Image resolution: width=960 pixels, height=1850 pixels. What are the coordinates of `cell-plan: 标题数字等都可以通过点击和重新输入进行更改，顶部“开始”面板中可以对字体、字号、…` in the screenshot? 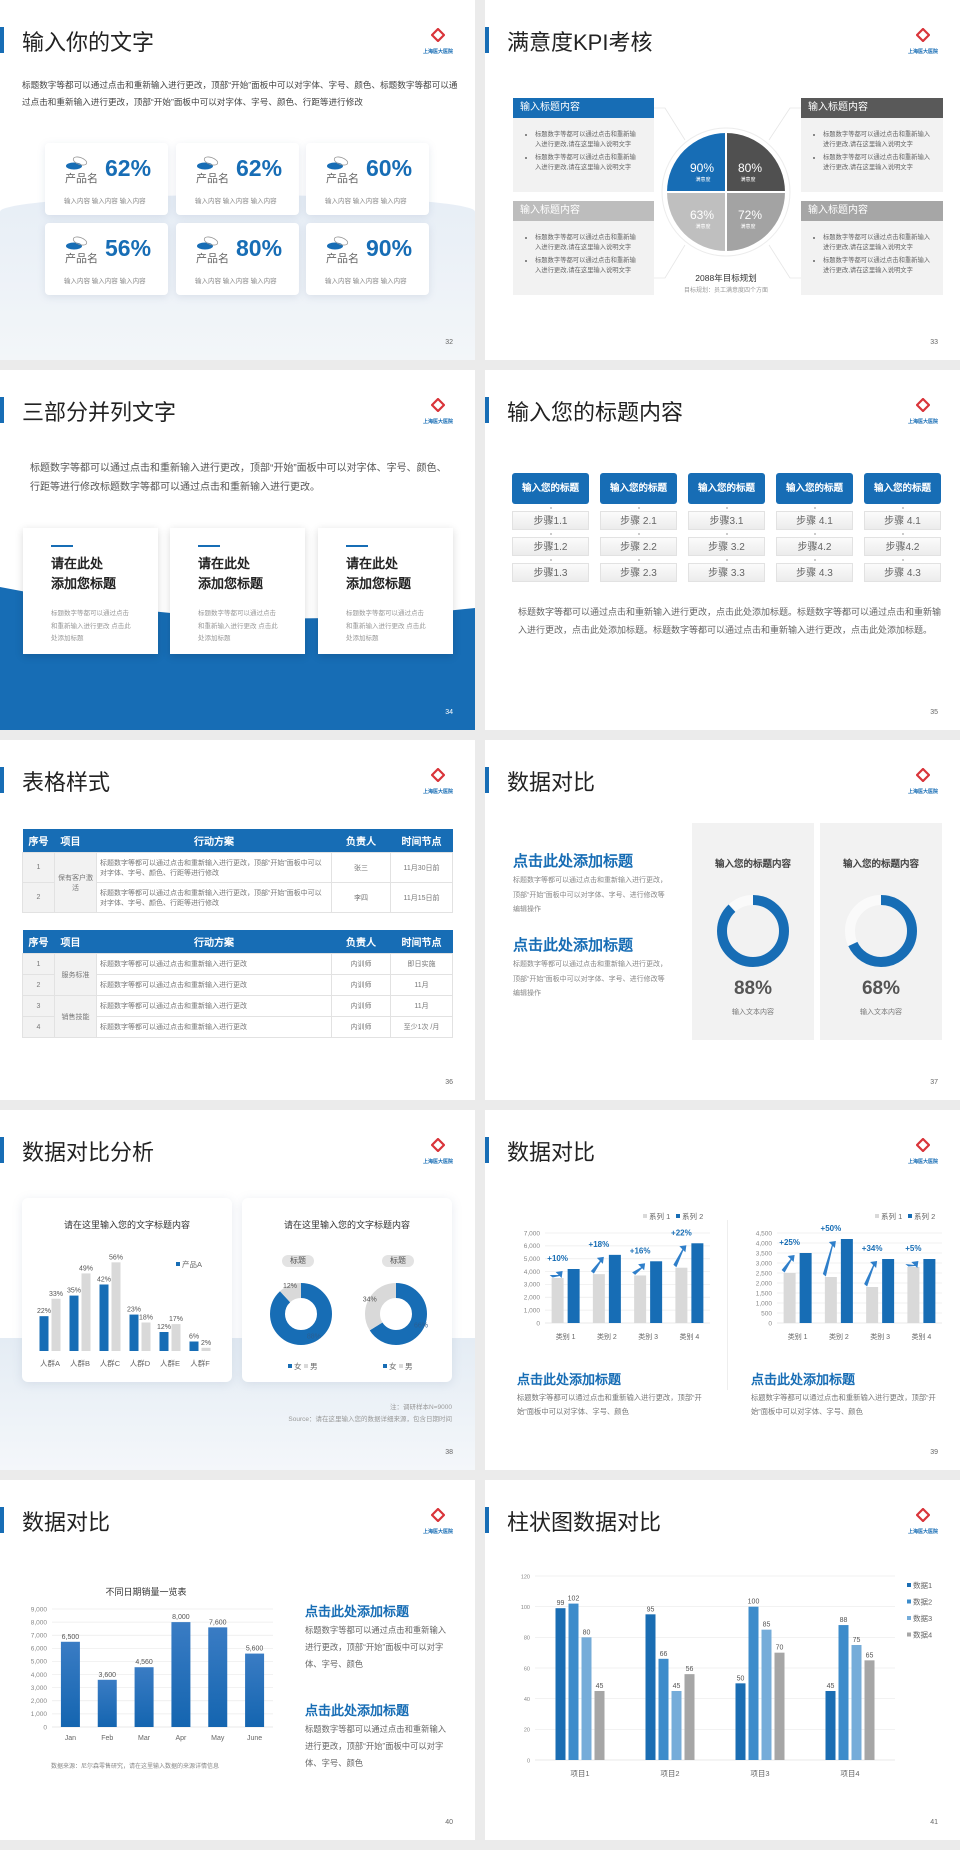 It's located at (214, 897).